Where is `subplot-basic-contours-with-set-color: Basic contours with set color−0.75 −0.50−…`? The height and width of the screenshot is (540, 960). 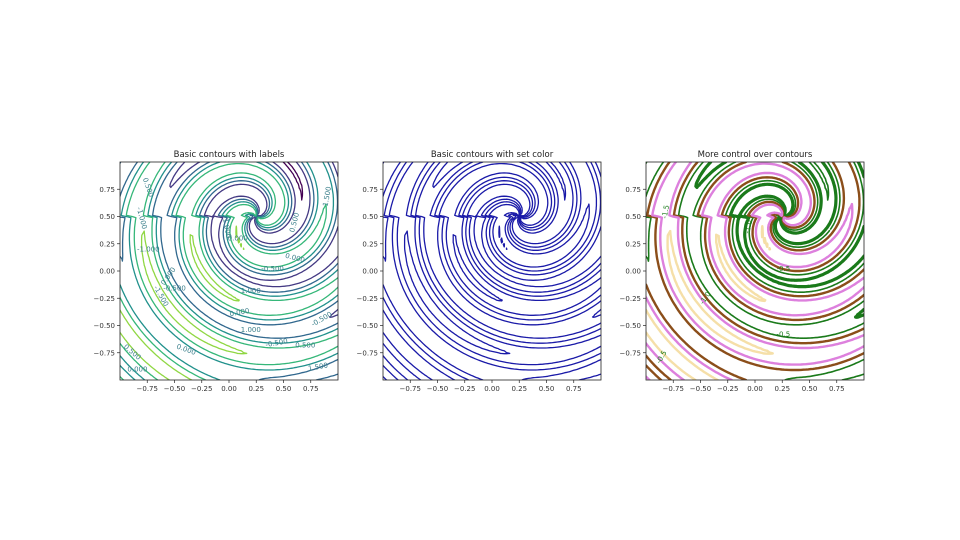
subplot-basic-contours-with-set-color: Basic contours with set color−0.75 −0.50−… is located at coordinates (479, 271).